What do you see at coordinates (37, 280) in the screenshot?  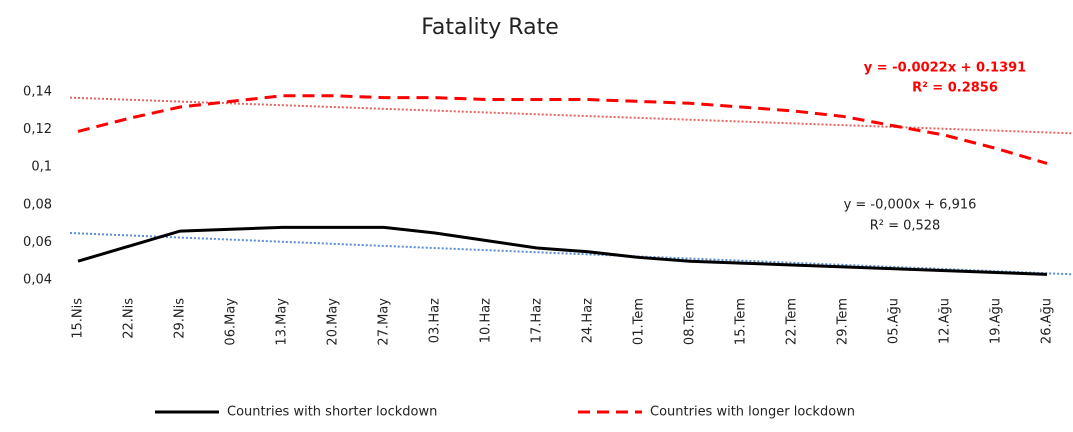 I see `y-tick-label: 0,04` at bounding box center [37, 280].